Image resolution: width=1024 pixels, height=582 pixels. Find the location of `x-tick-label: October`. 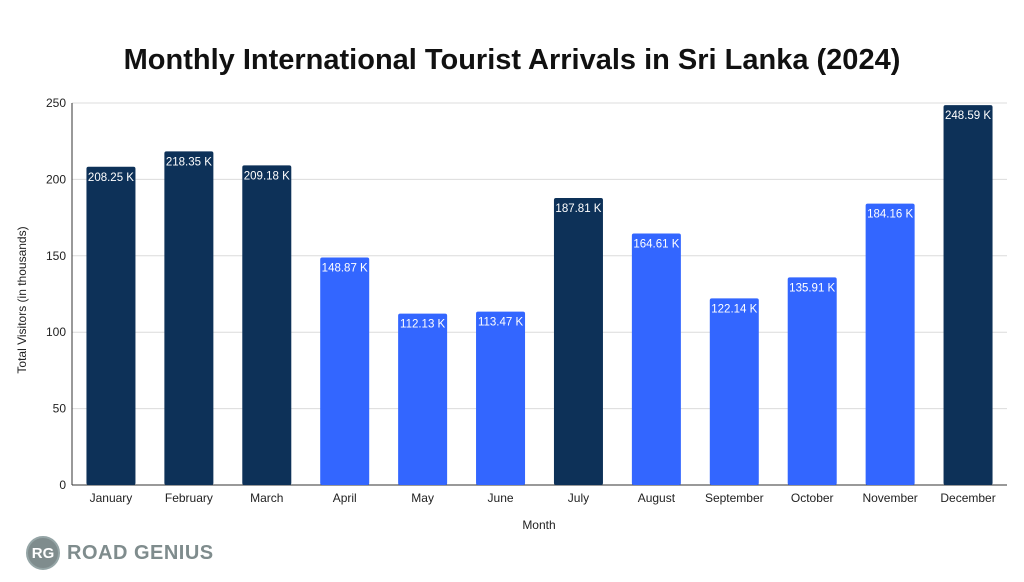

x-tick-label: October is located at coordinates (812, 498).